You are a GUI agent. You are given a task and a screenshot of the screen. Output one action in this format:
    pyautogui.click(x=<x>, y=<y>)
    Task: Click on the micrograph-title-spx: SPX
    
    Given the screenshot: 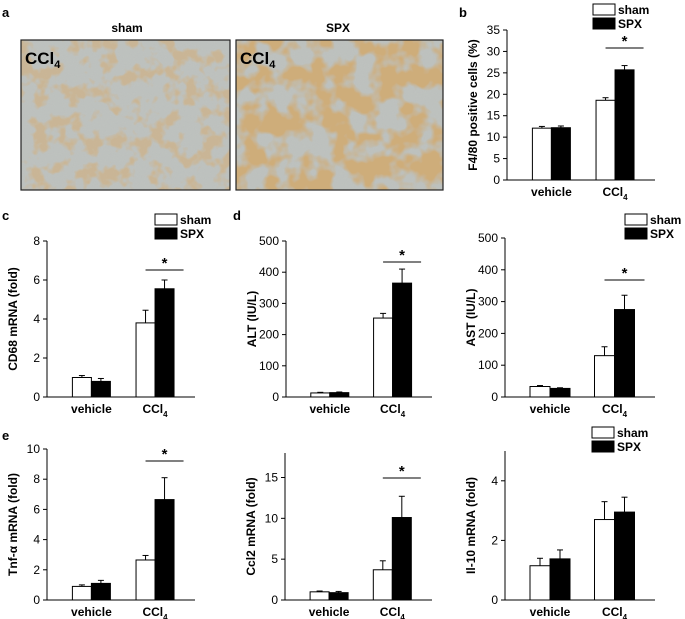 What is the action you would take?
    pyautogui.click(x=338, y=28)
    